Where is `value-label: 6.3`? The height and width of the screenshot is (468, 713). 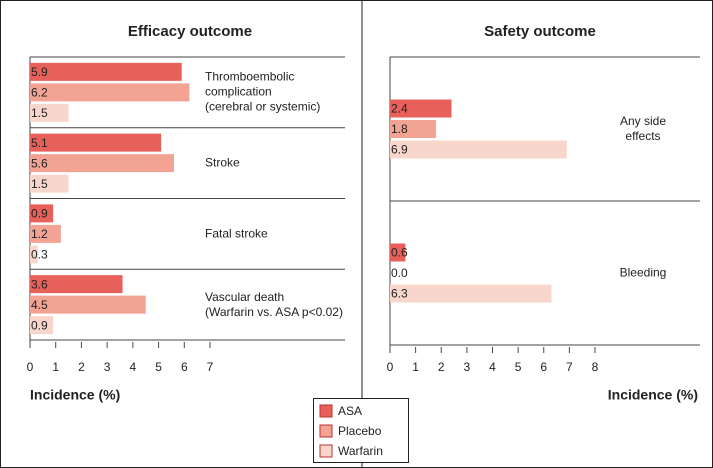
value-label: 6.3 is located at coordinates (399, 294).